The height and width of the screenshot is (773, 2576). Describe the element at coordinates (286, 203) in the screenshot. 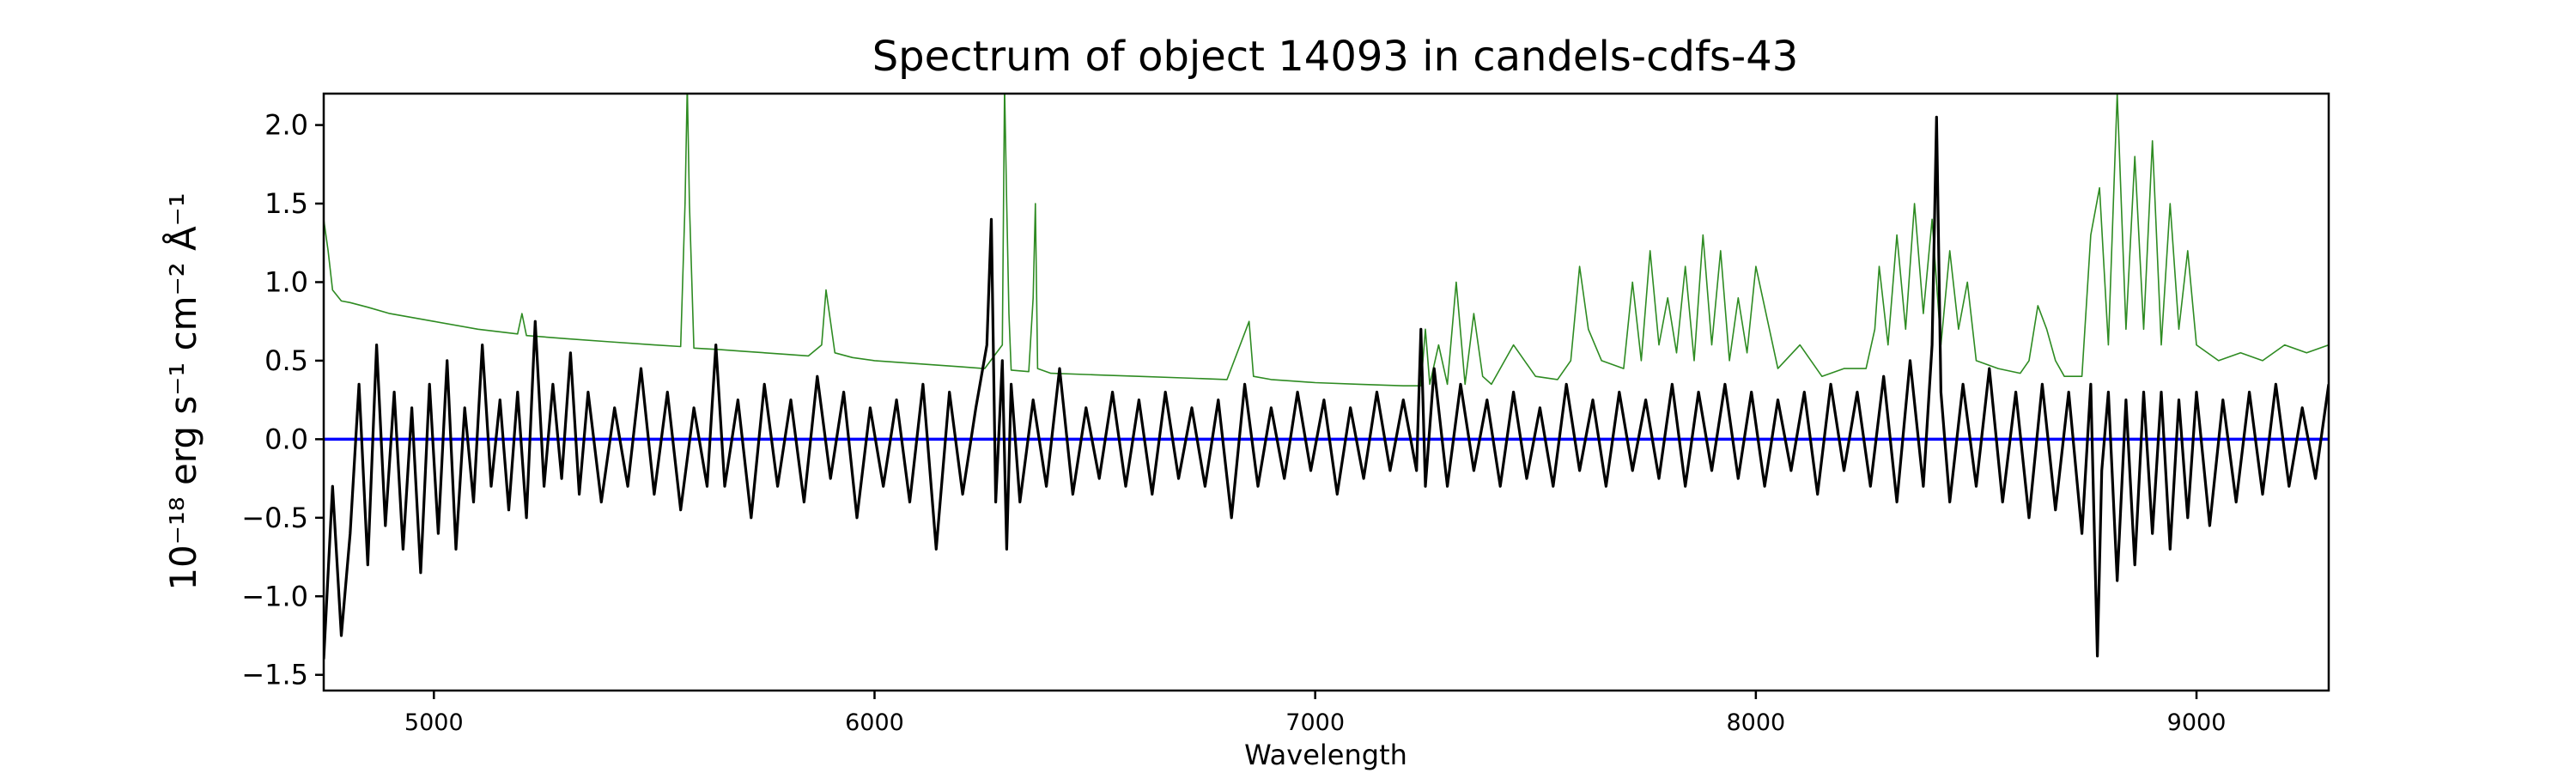

I see `y-tick-label: 1.5` at that location.